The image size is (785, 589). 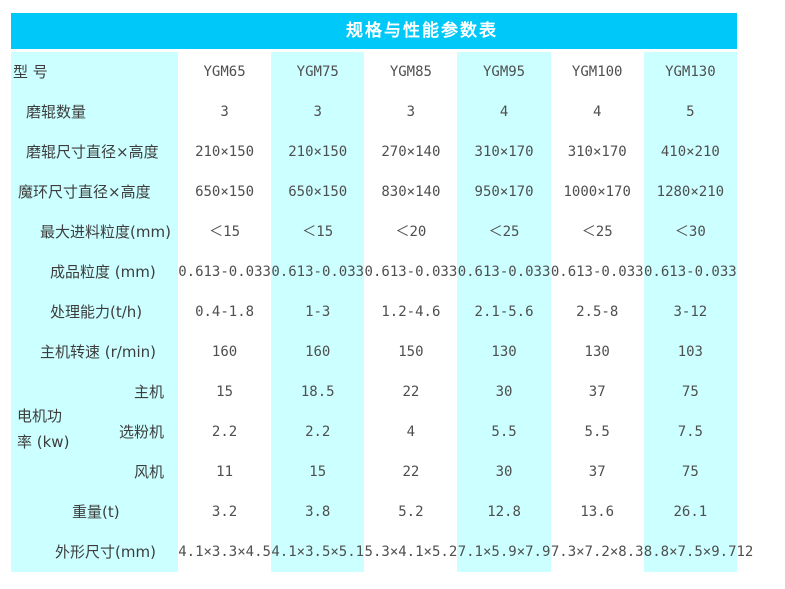 What do you see at coordinates (94, 512) in the screenshot?
I see `row-label: 重量(t)` at bounding box center [94, 512].